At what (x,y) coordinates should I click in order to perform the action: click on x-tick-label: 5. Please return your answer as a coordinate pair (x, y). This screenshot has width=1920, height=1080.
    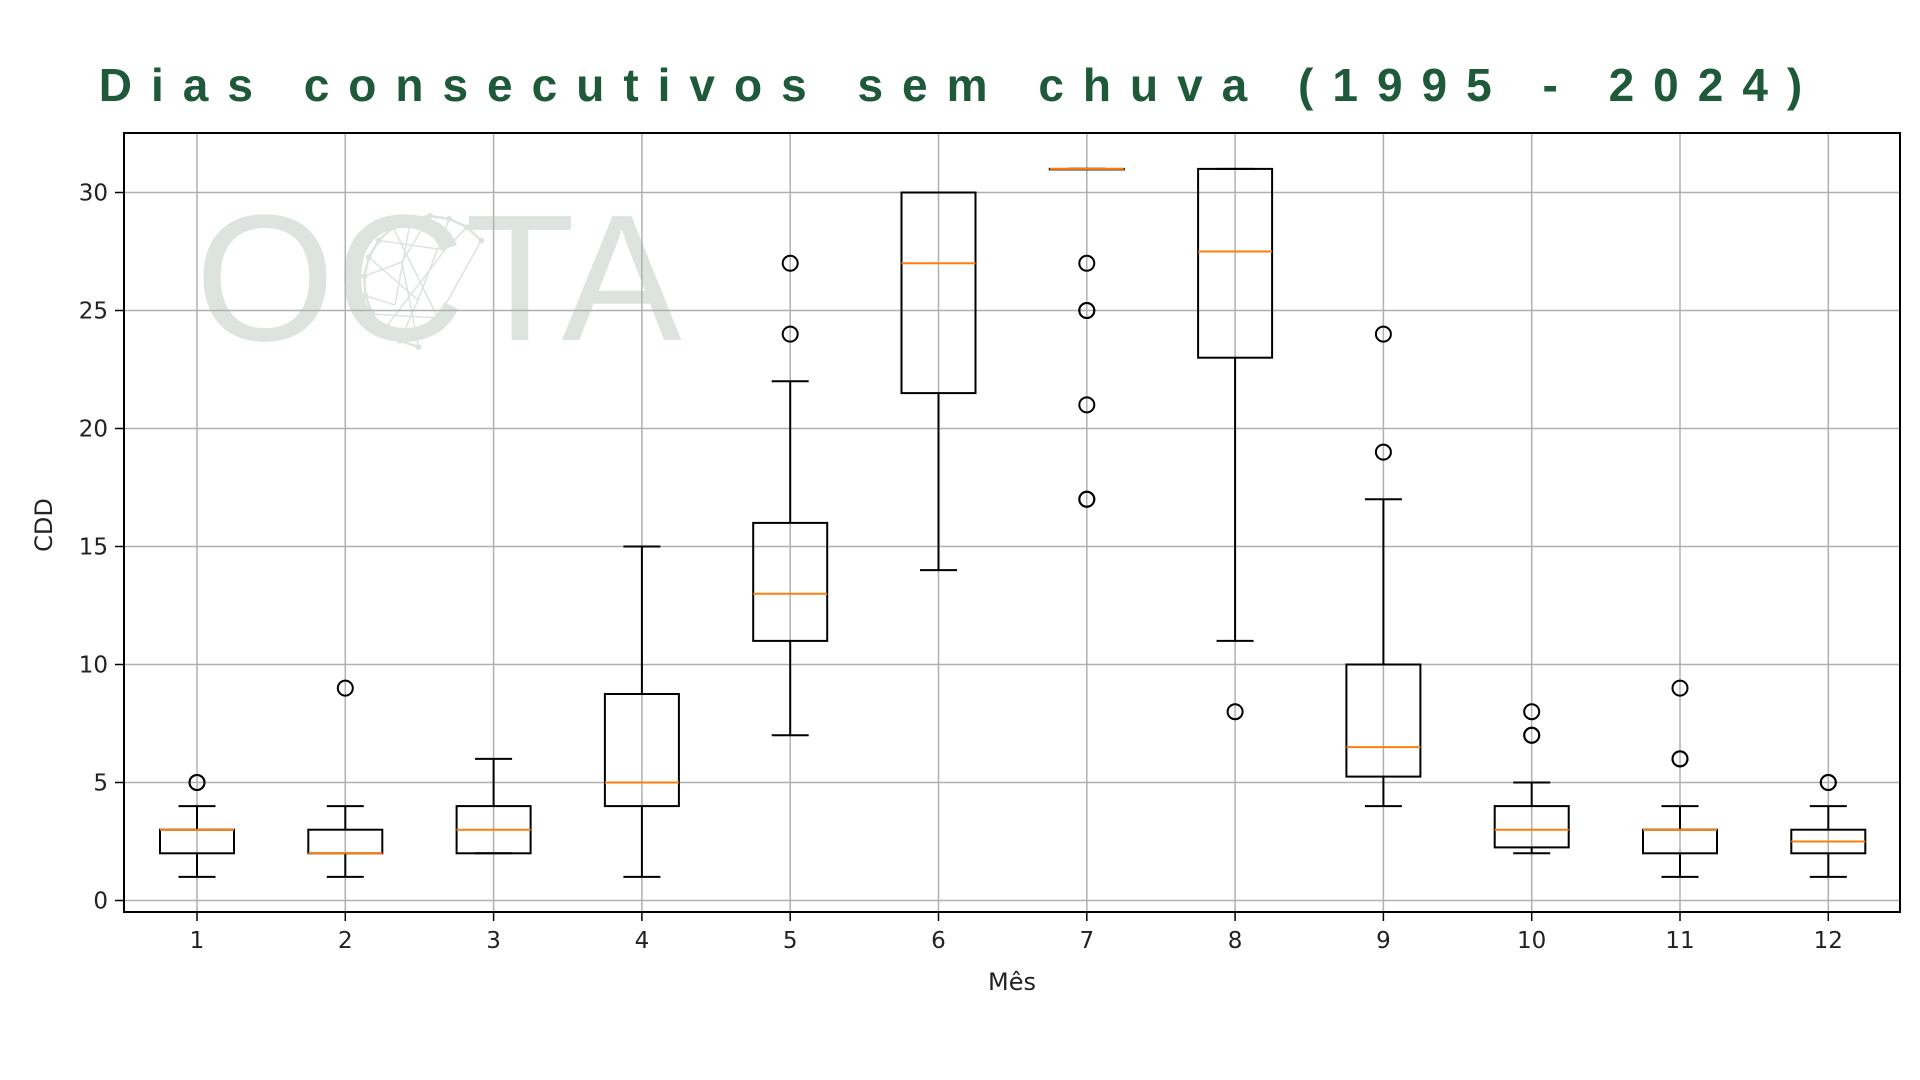
    Looking at the image, I should click on (790, 941).